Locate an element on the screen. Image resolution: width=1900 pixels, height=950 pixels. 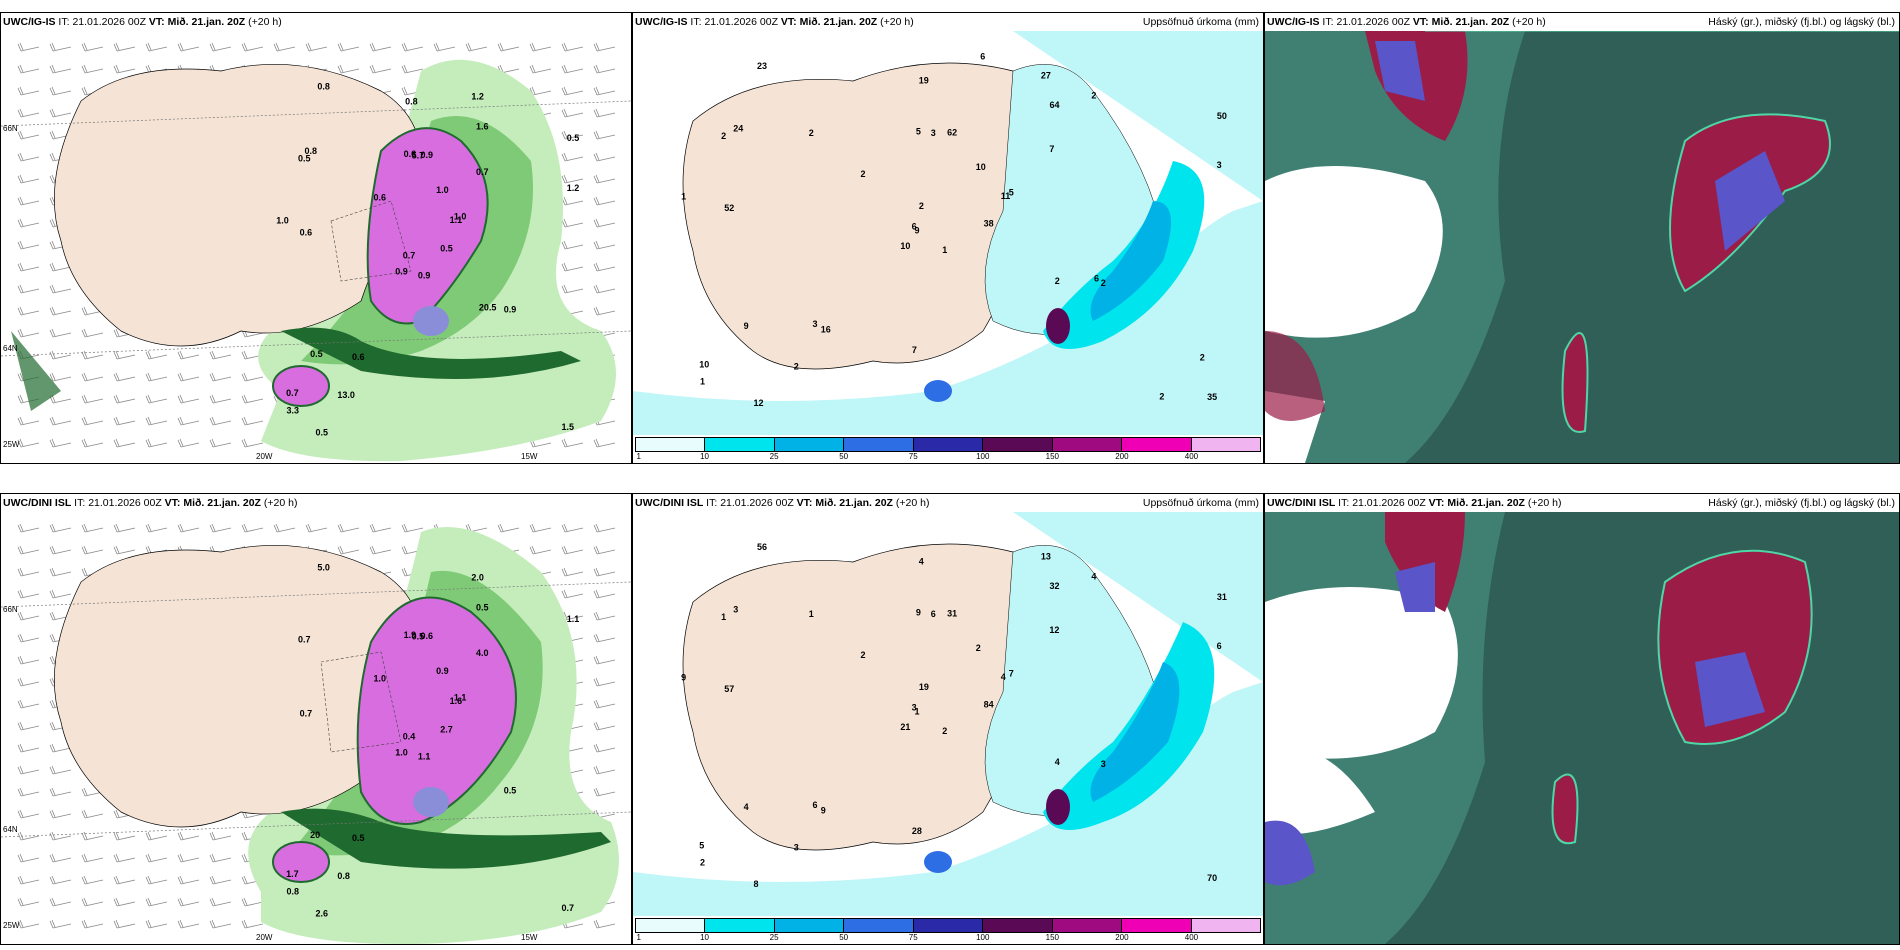
value-label: 56 is located at coordinates (762, 547).